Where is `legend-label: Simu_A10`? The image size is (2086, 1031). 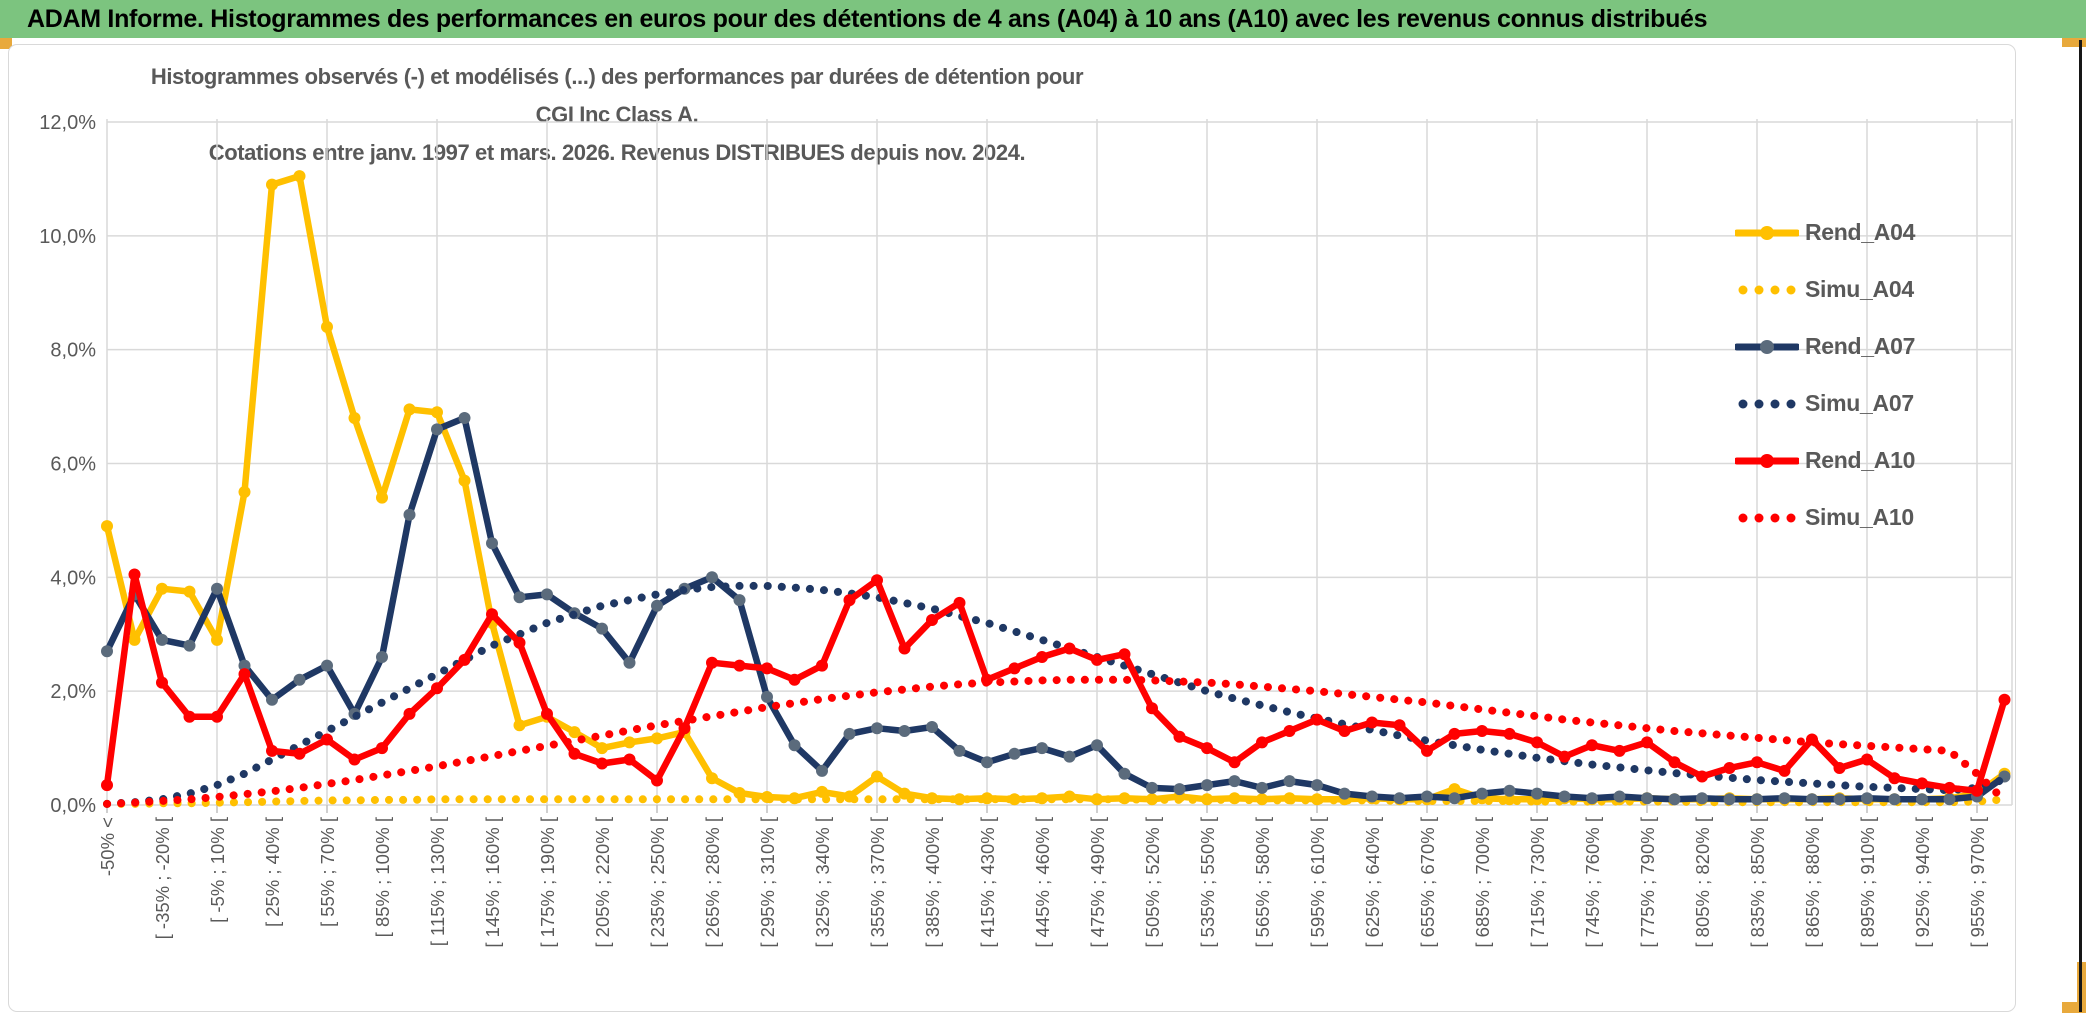 legend-label: Simu_A10 is located at coordinates (1859, 517).